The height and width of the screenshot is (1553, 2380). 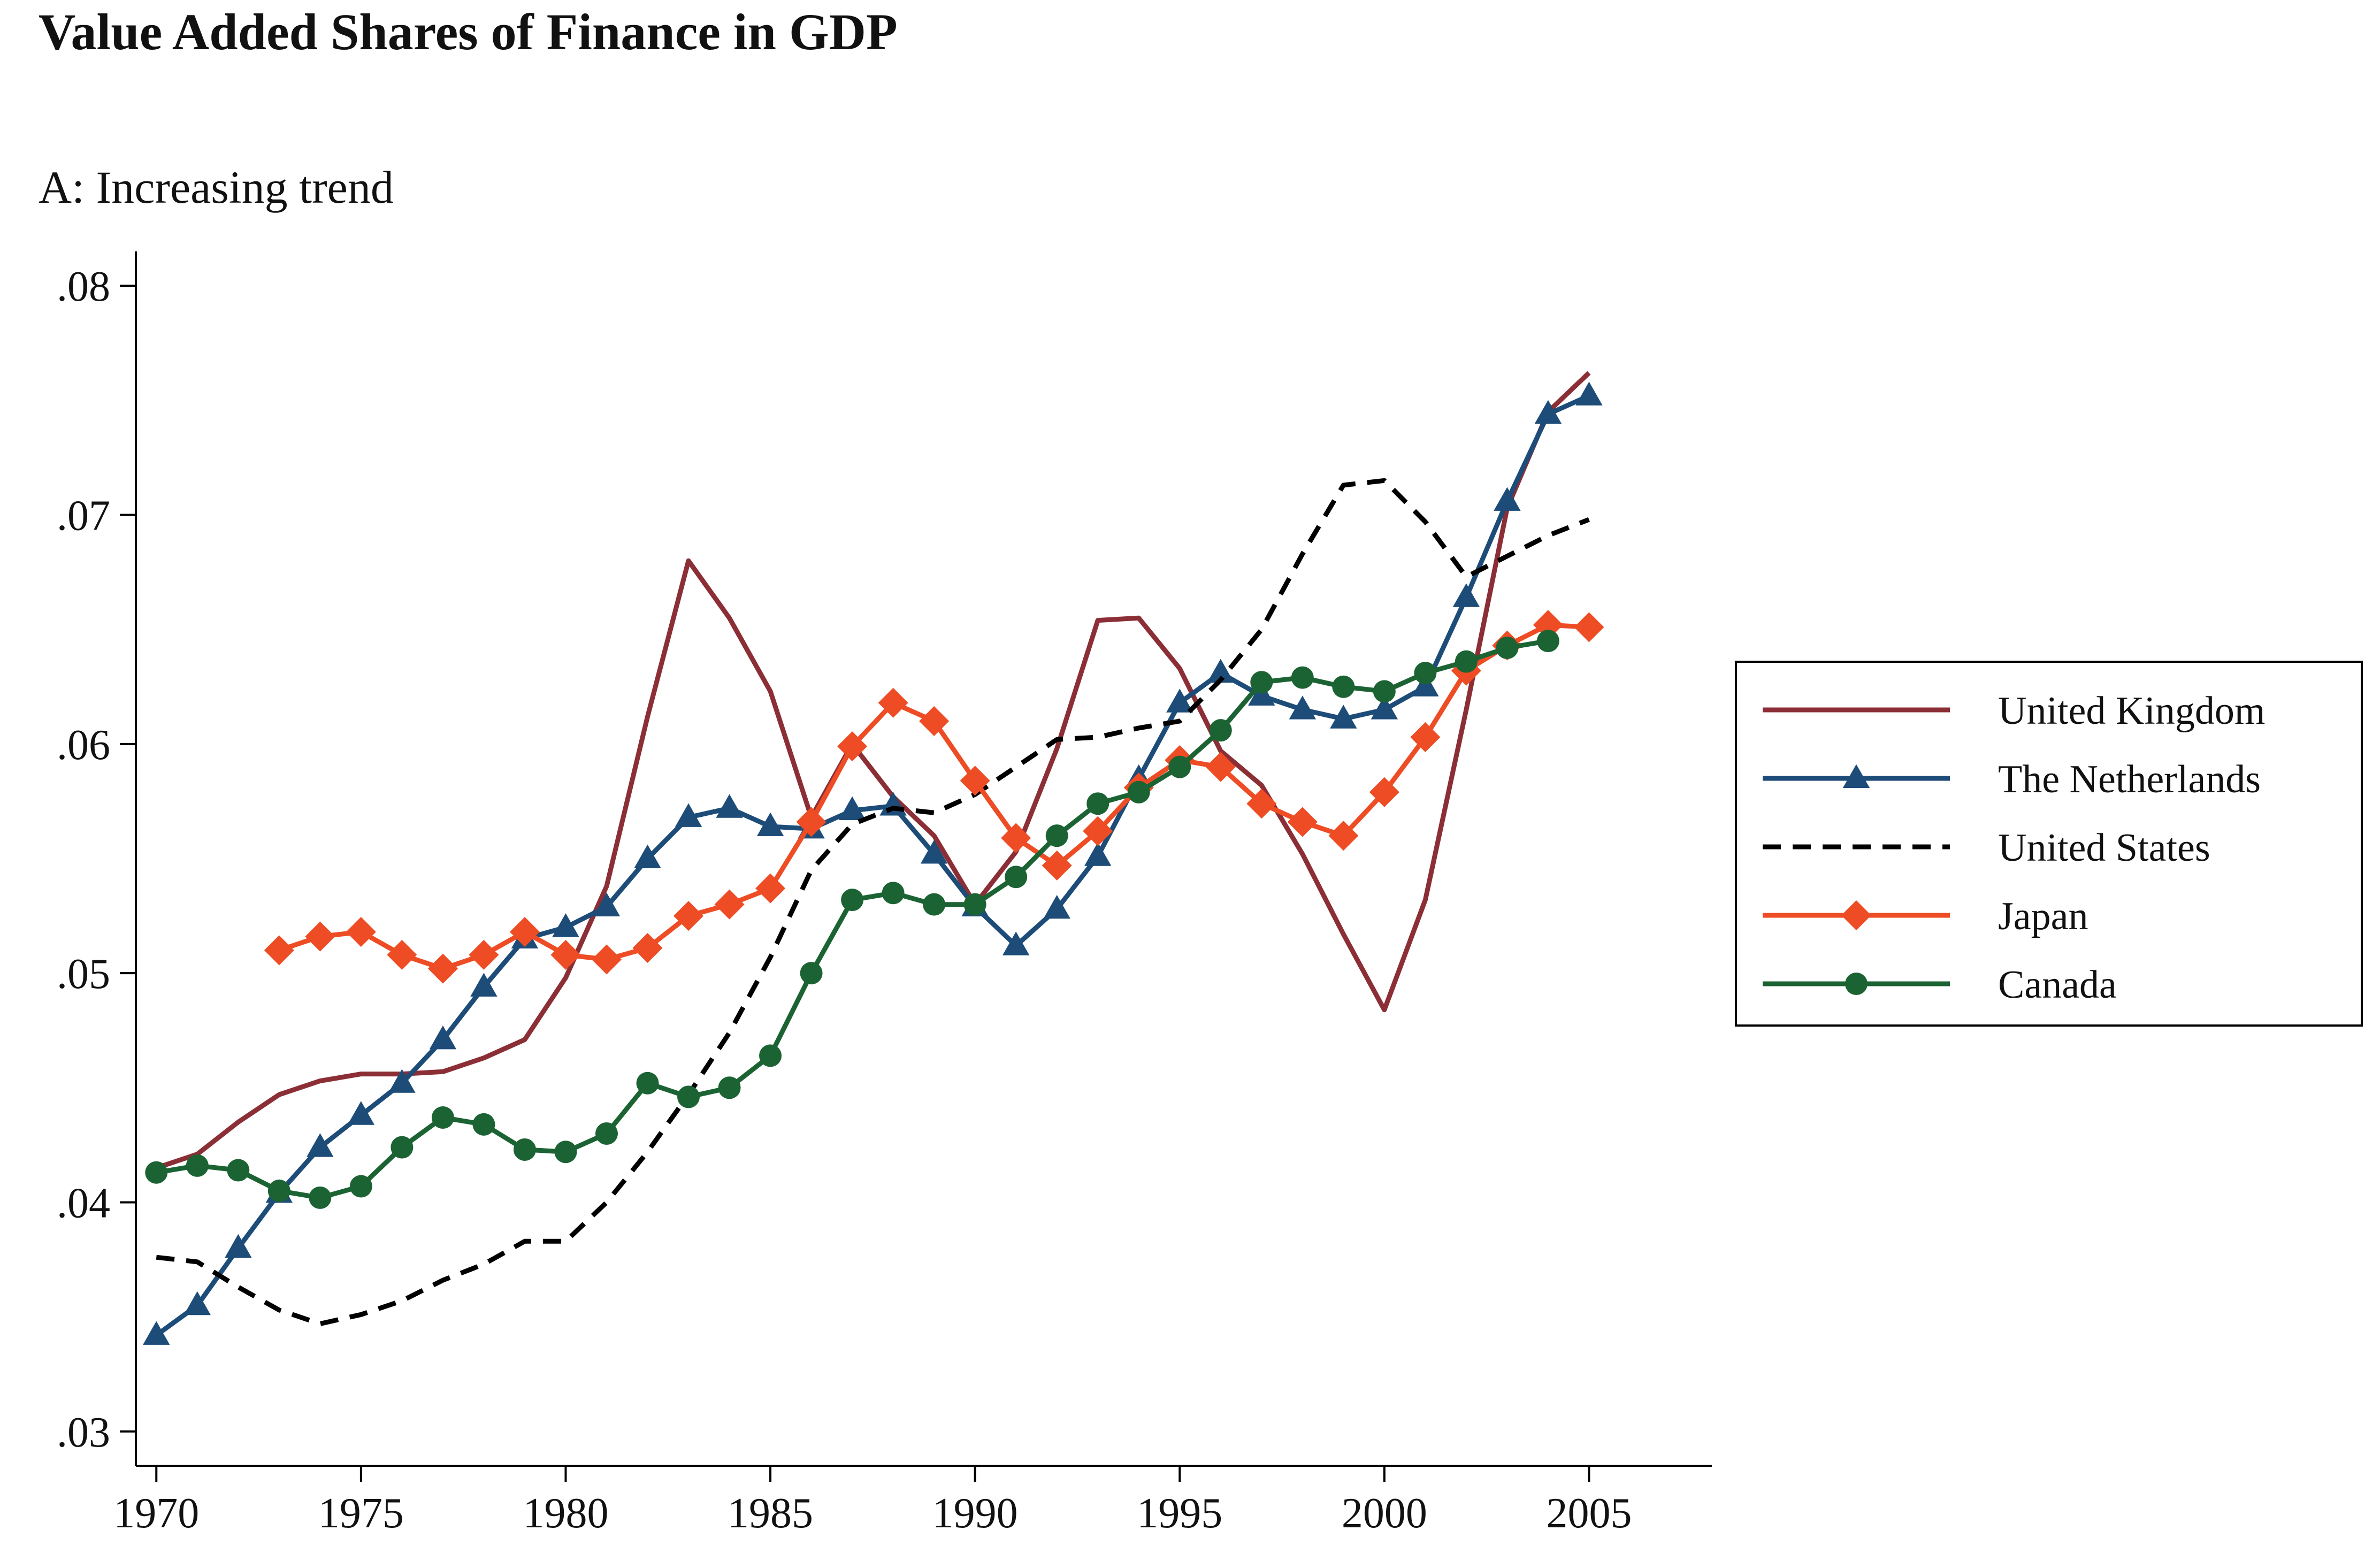 I want to click on legend-marker-the-netherlands, so click(x=1856, y=776).